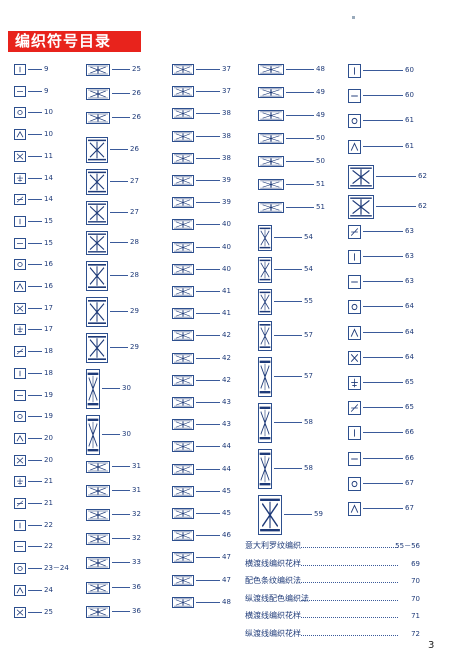  What do you see at coordinates (226, 135) in the screenshot?
I see `page-reference: 38` at bounding box center [226, 135].